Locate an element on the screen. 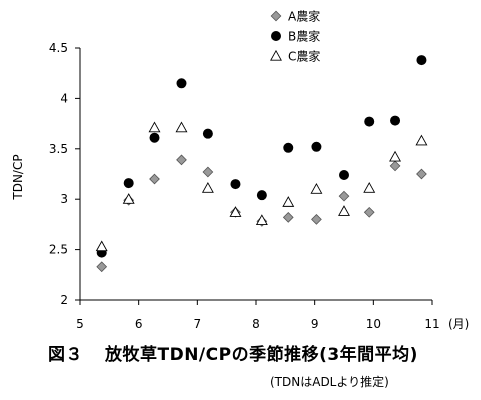  y-tick-label: 4.5 is located at coordinates (58, 48).